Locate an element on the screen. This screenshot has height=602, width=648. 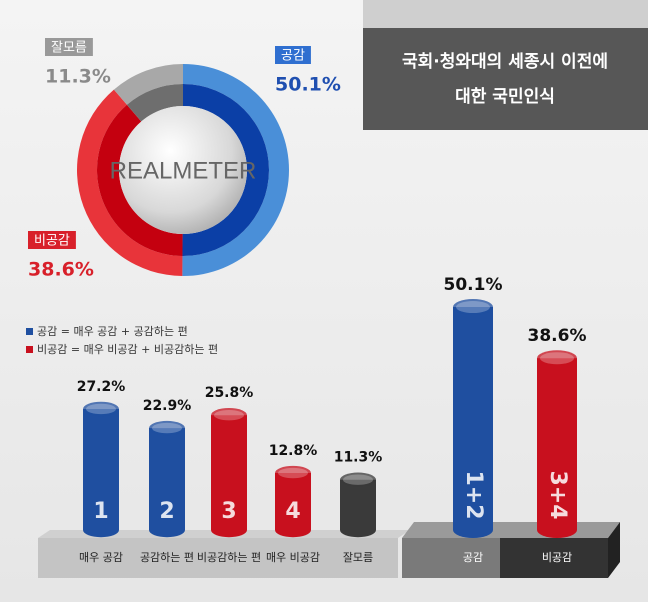
platform-left is located at coordinates (218, 558).